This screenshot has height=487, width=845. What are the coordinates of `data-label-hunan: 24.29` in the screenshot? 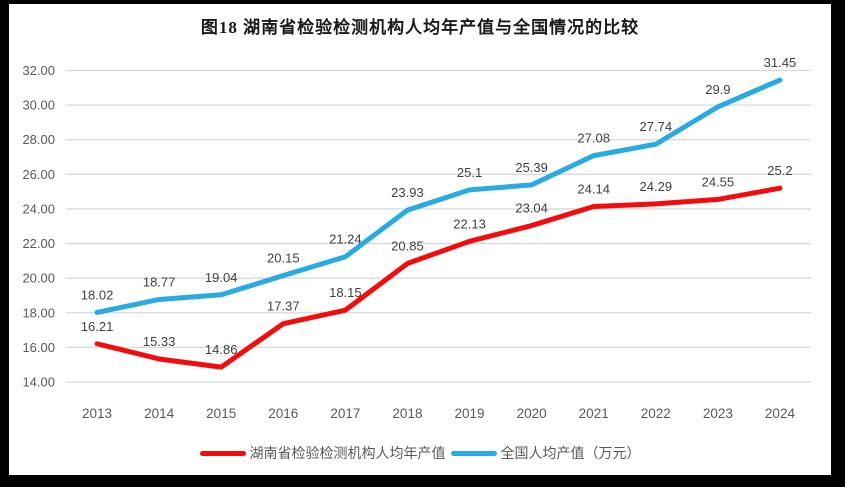 It's located at (656, 186).